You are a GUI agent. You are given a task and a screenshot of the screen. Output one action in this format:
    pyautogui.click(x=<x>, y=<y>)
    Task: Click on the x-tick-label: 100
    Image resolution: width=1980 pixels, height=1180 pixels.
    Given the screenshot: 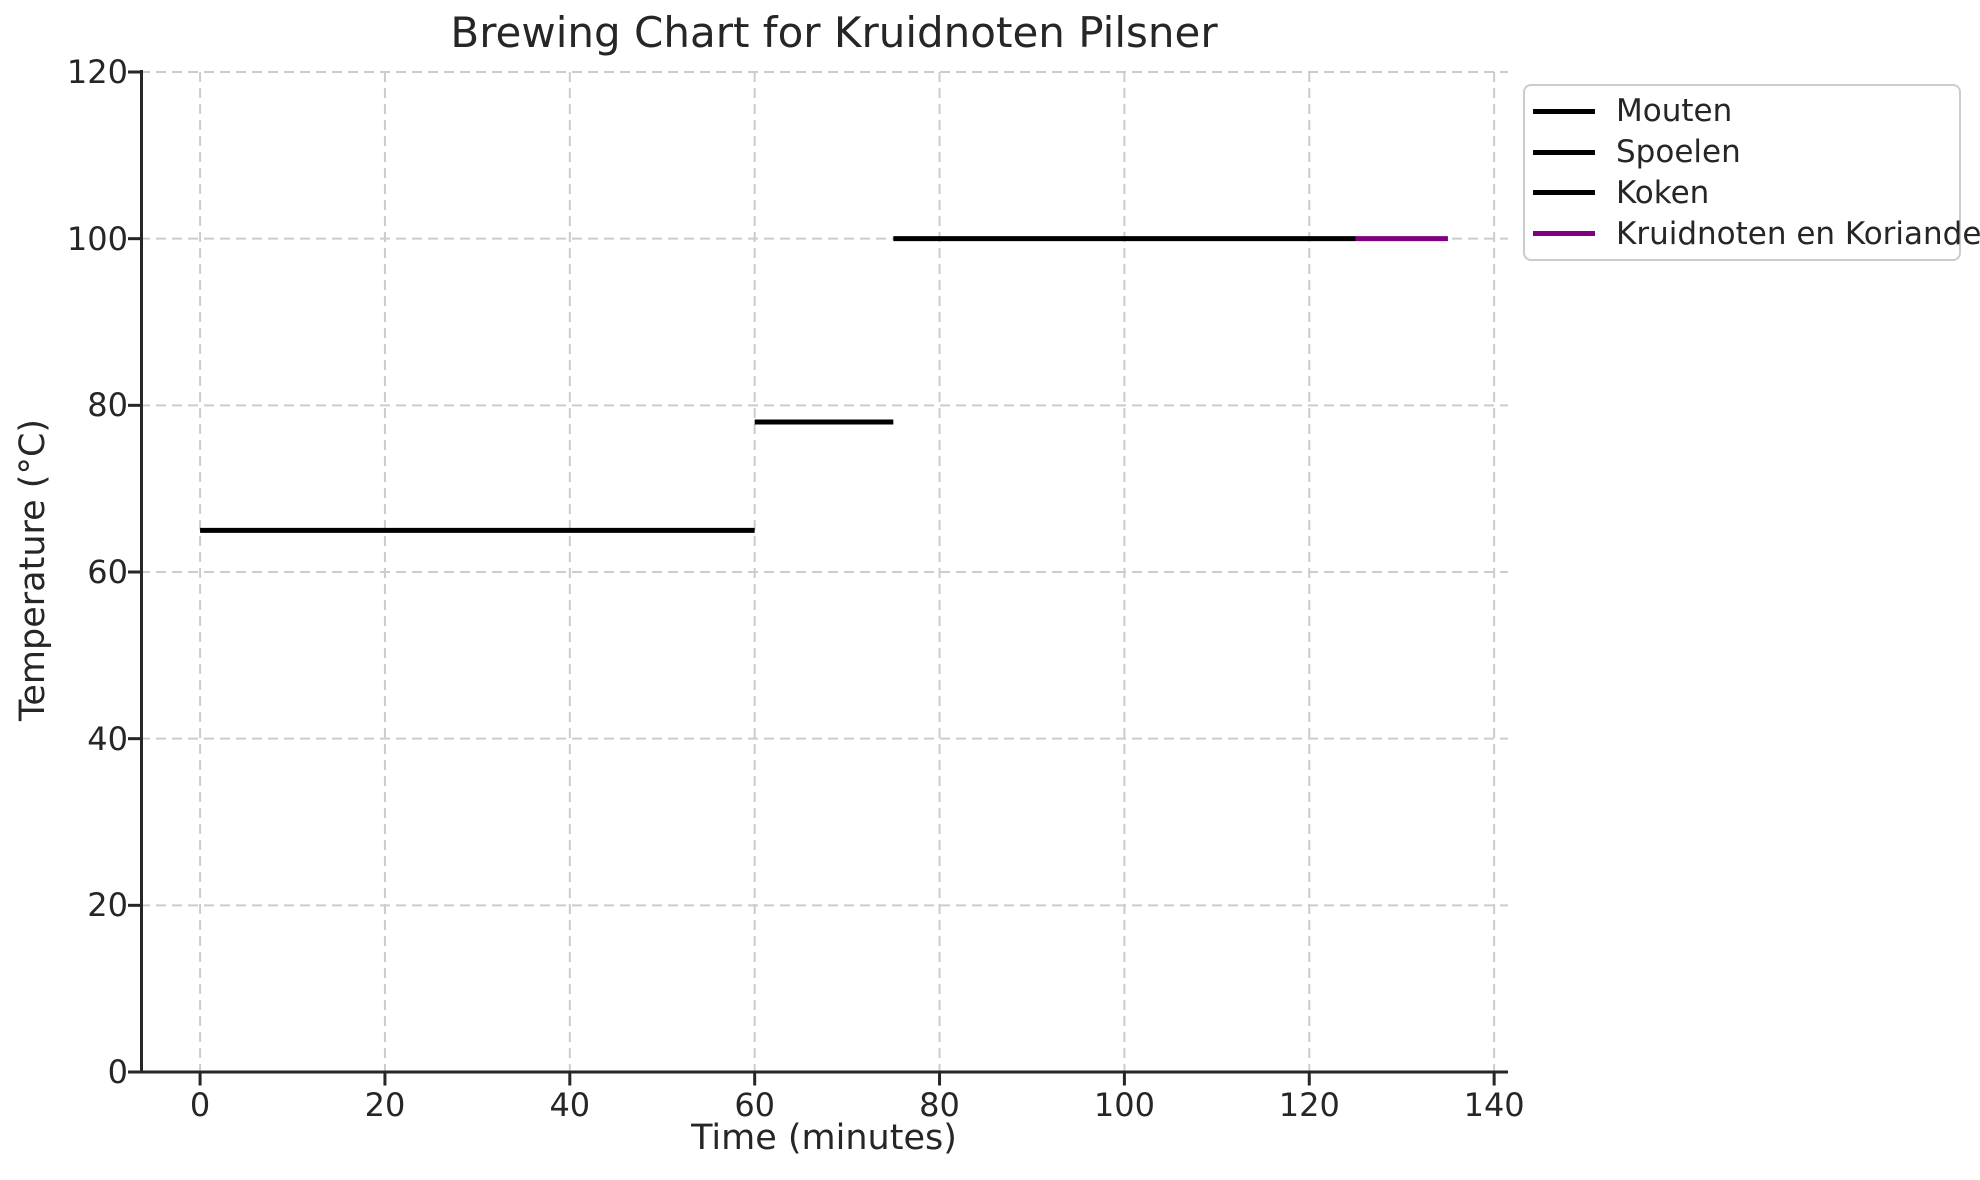 What is the action you would take?
    pyautogui.click(x=1124, y=1105)
    